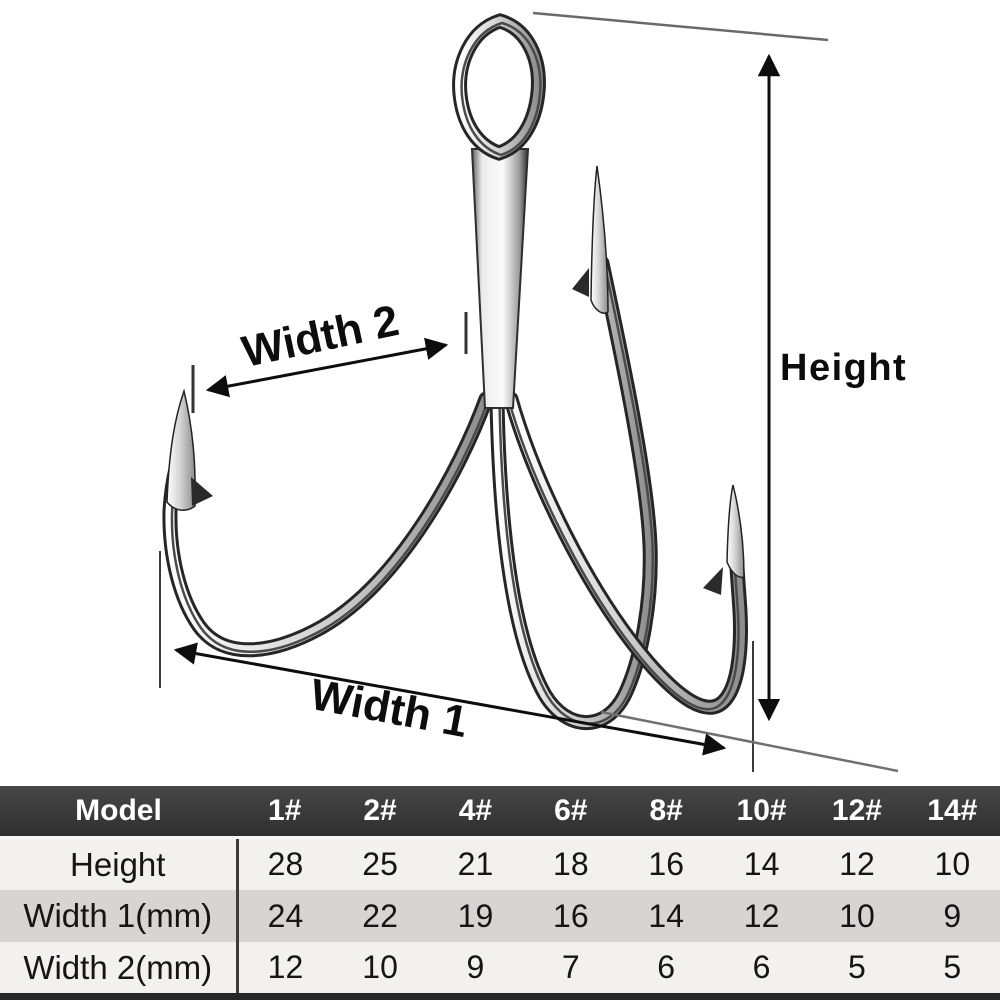  I want to click on header-cell-size: 14#, so click(952, 812).